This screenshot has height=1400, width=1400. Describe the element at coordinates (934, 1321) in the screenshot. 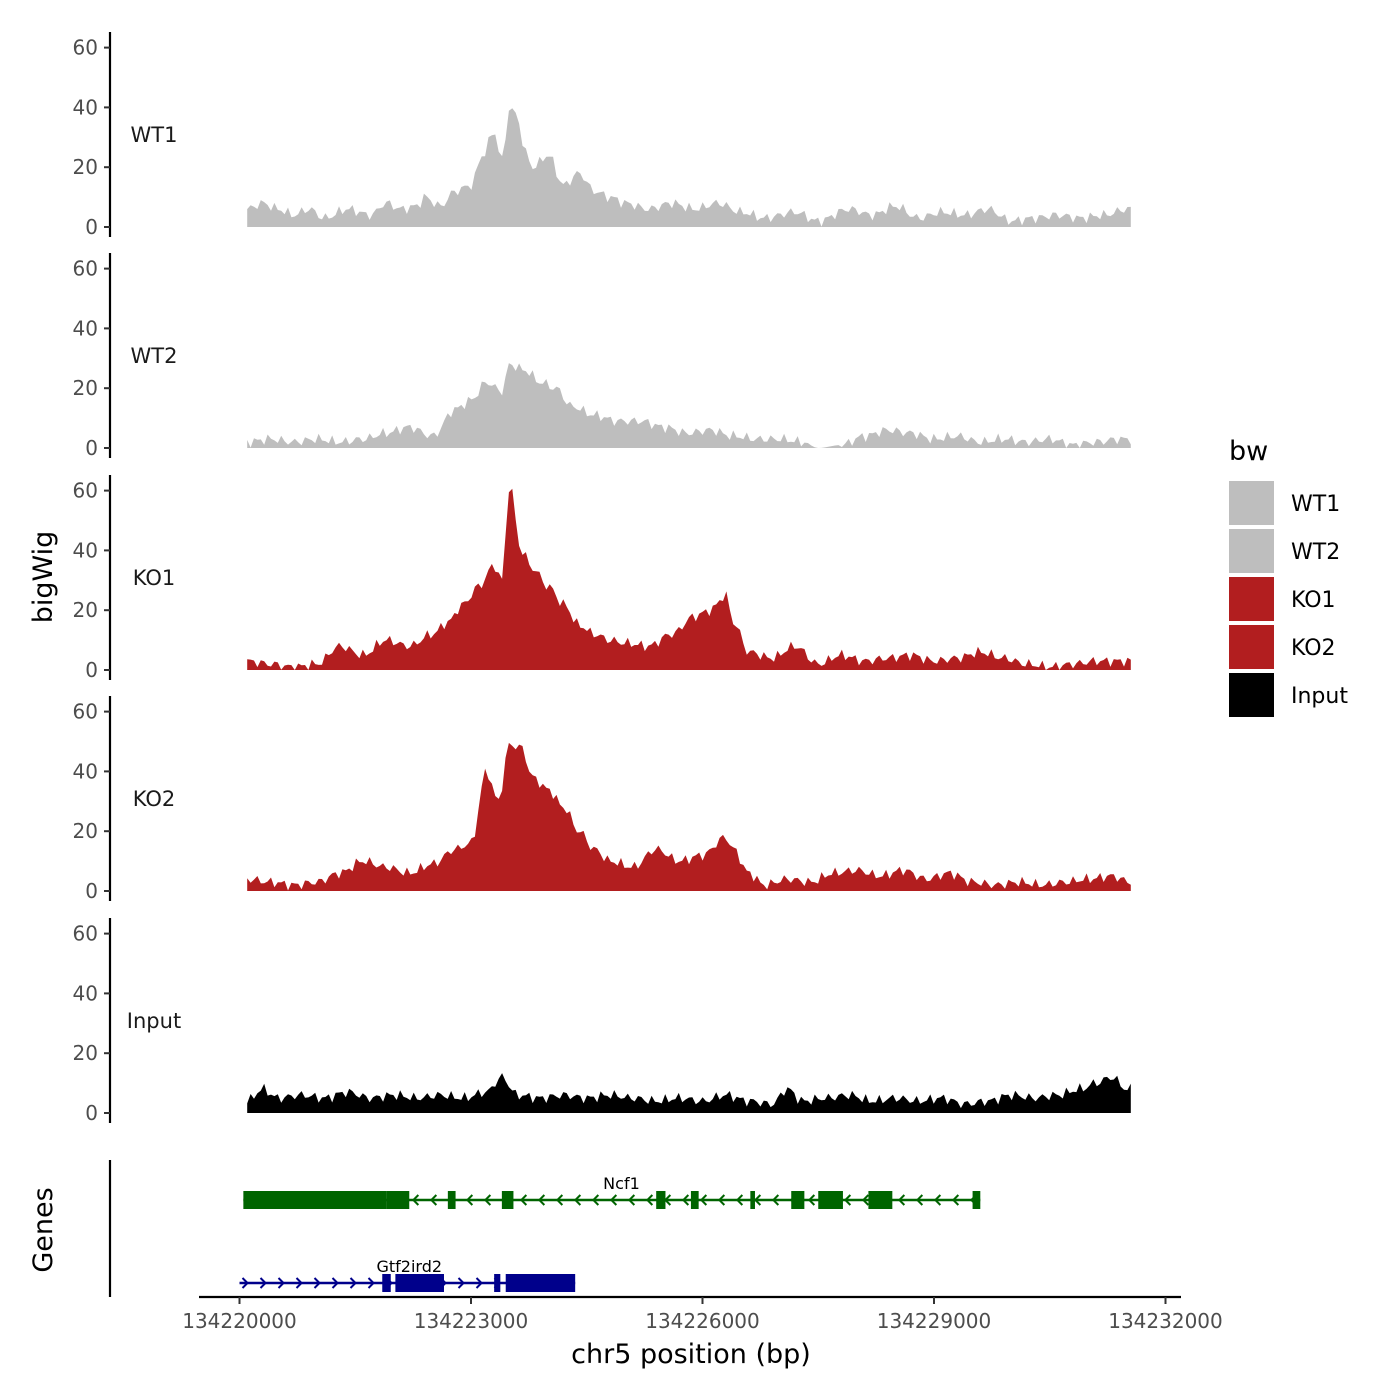

I see `x-tick-label: 134229000` at that location.